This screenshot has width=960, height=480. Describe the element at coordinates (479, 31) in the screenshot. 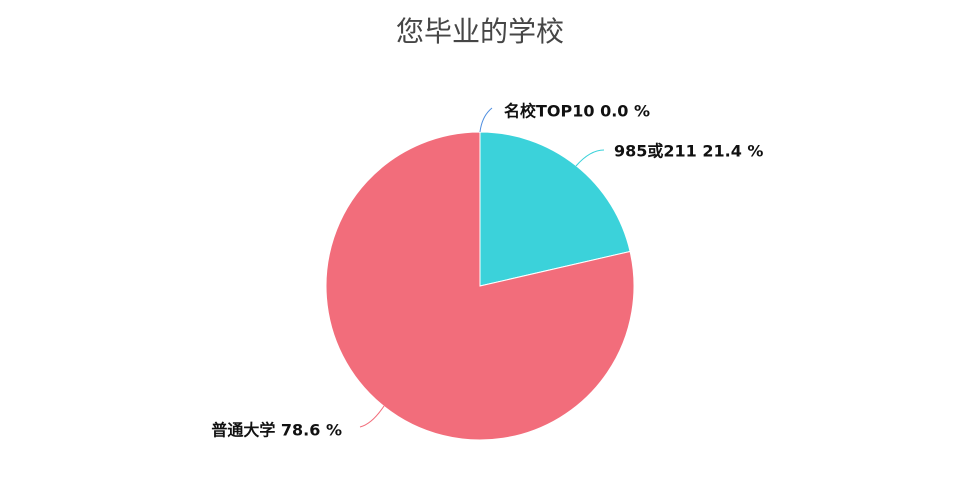

I see `chart-title: 您毕业的学校` at that location.